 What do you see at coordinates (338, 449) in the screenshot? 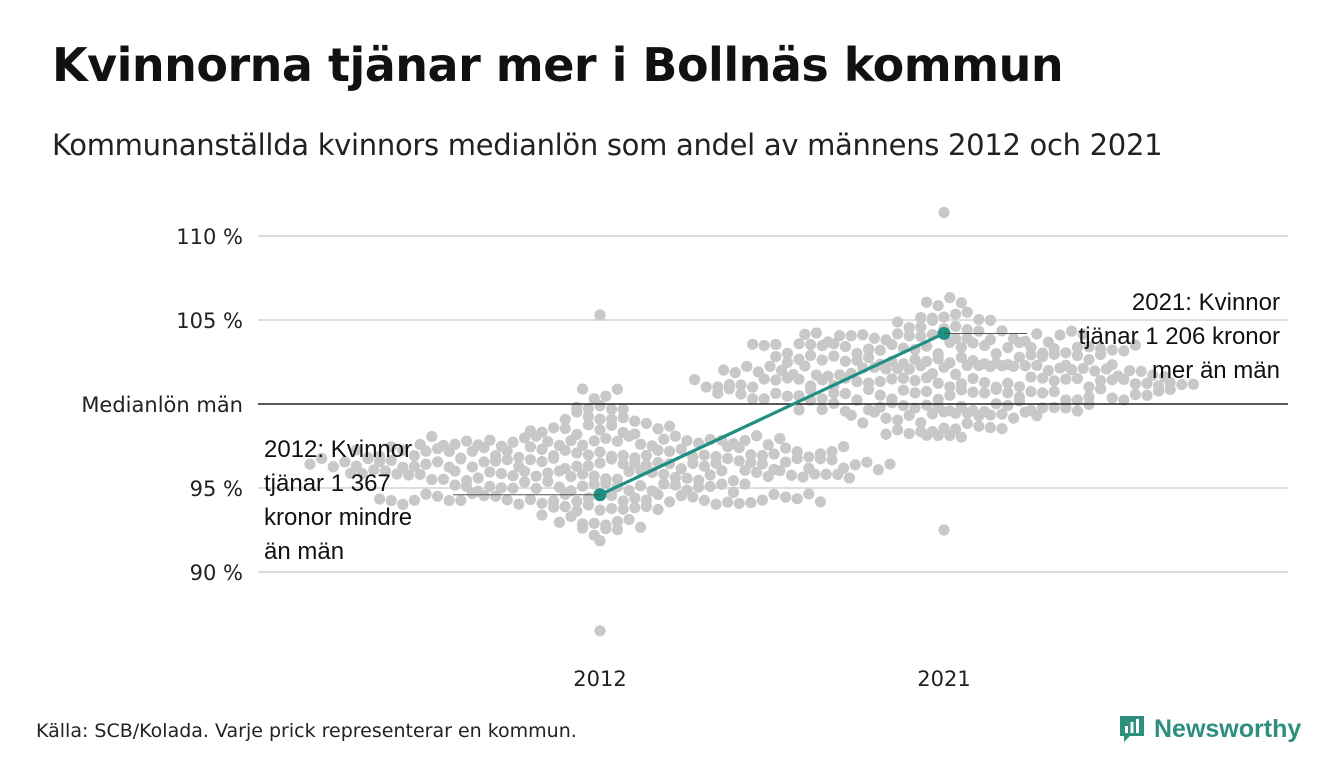
I see `annotation-2012-line: 2012: Kvinnor` at bounding box center [338, 449].